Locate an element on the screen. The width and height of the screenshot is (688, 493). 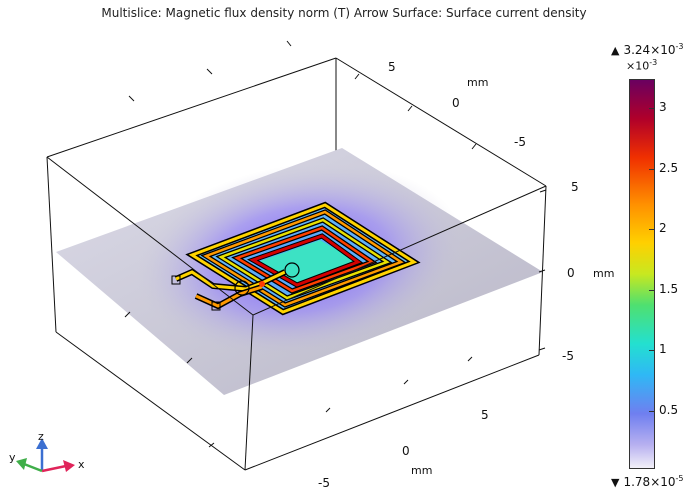
triad-y-label: y is located at coordinates (12, 457).